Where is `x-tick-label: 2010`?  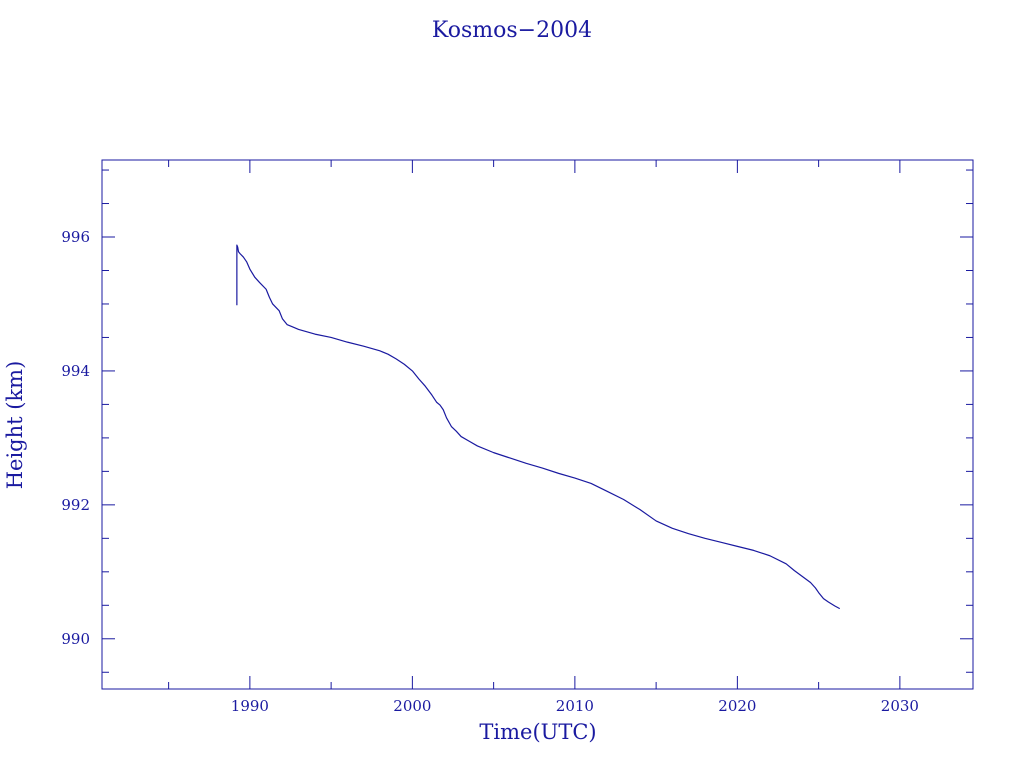
x-tick-label: 2010 is located at coordinates (575, 706).